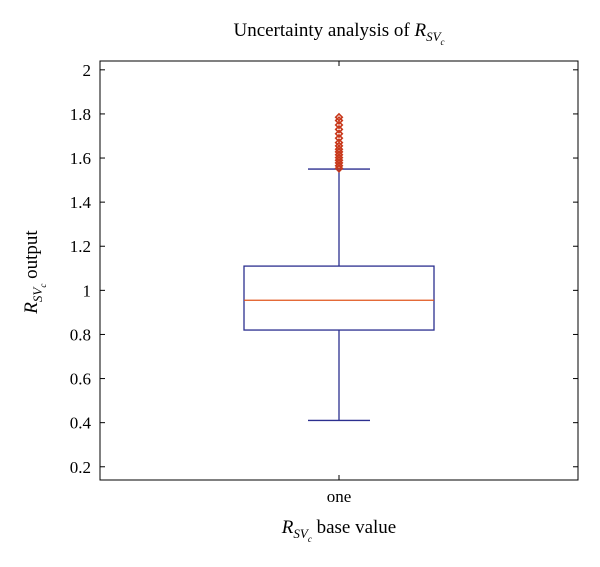 This screenshot has height=567, width=600. Describe the element at coordinates (87, 290) in the screenshot. I see `y-tick-label: 1` at that location.